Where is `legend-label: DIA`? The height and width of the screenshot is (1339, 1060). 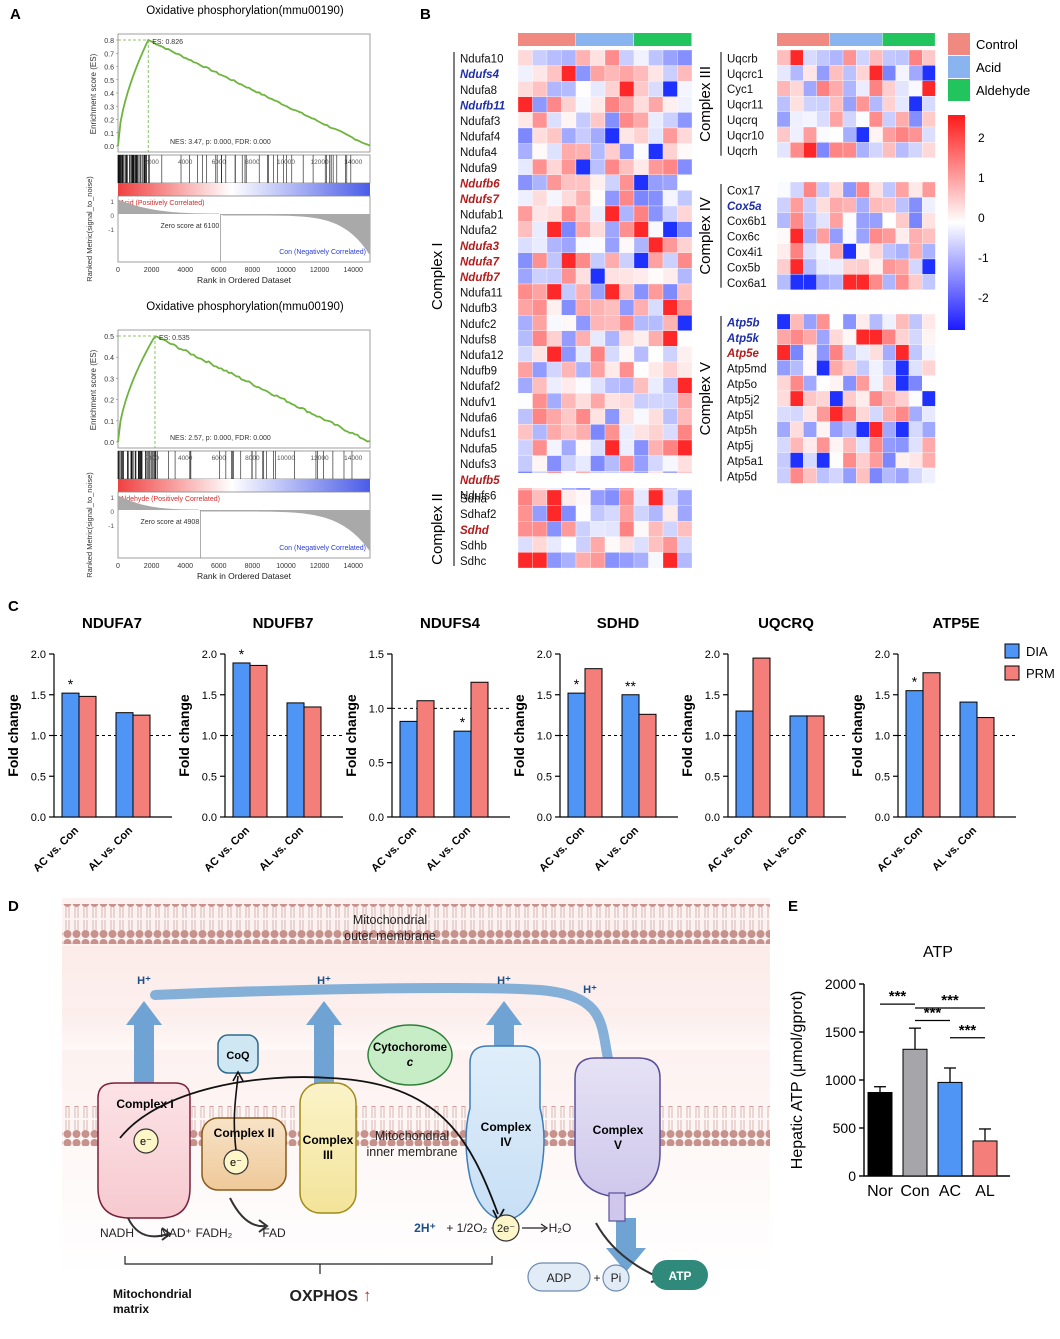 legend-label: DIA is located at coordinates (1037, 651).